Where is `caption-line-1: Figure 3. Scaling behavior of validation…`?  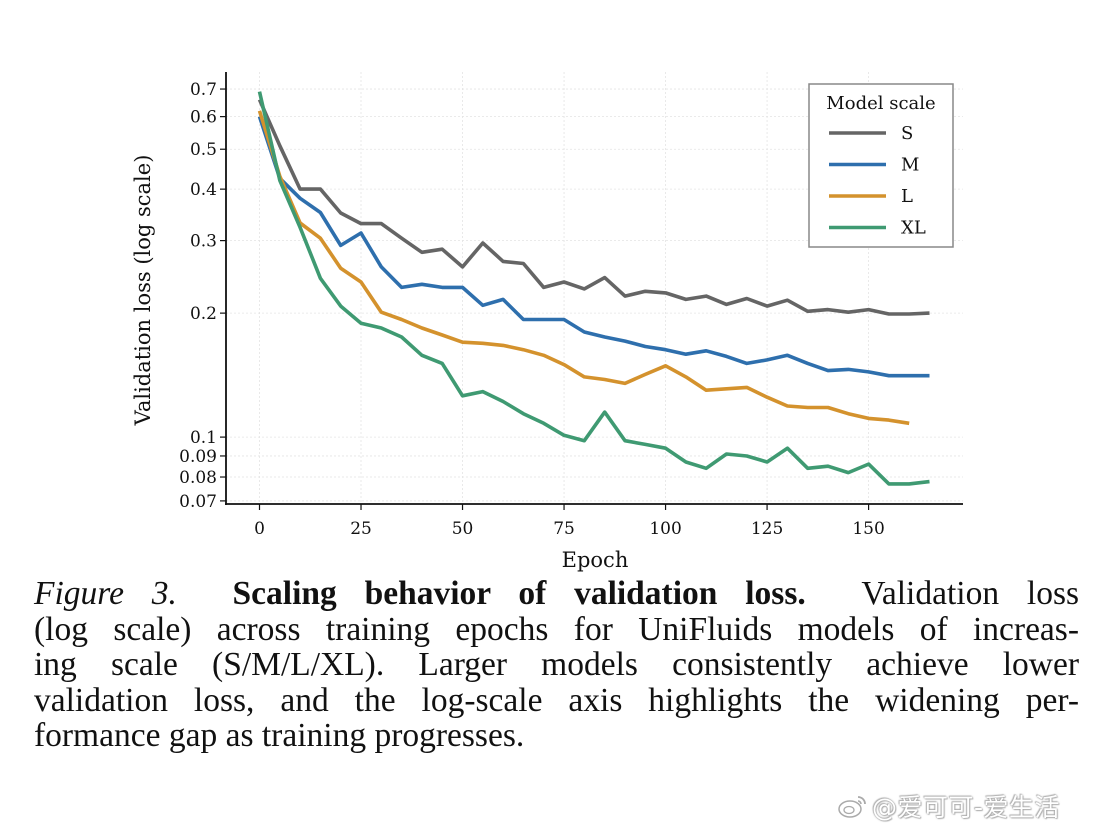 caption-line-1: Figure 3. Scaling behavior of validation… is located at coordinates (556, 594).